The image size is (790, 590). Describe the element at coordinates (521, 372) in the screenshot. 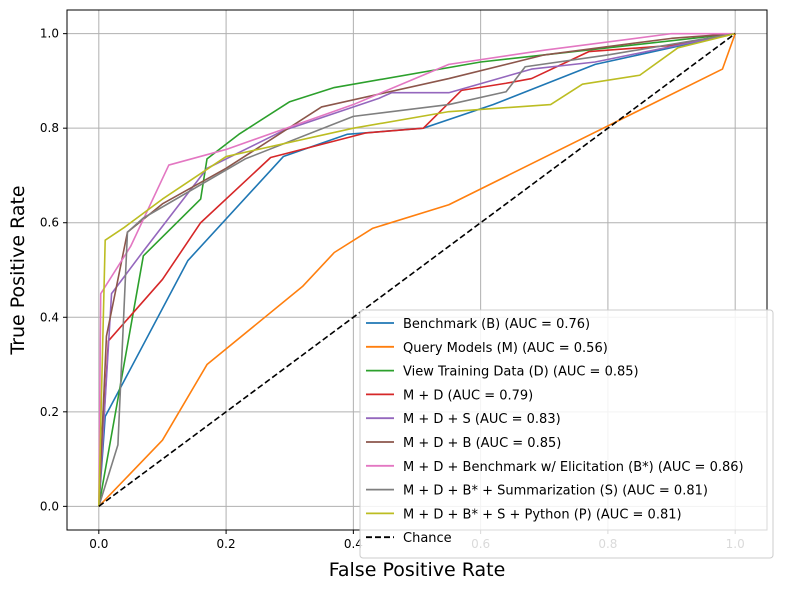

I see `legend-entry: View Training Data (D) (AUC = 0.85)` at that location.